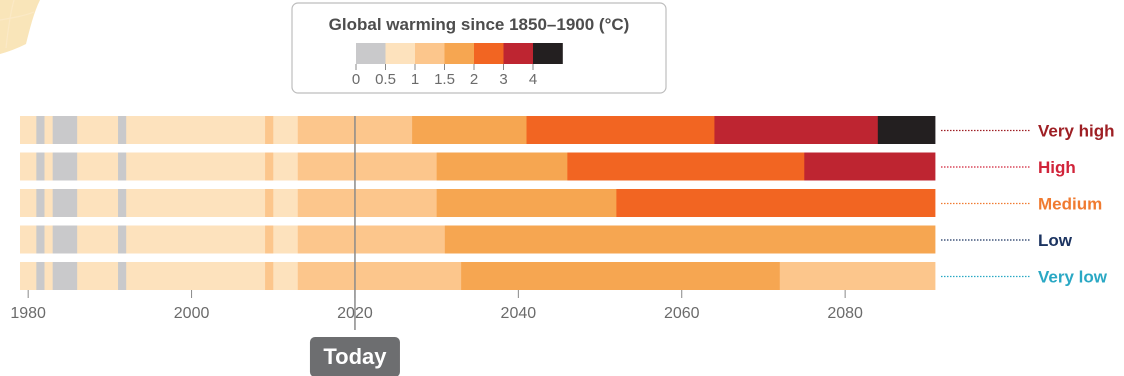 This screenshot has width=1124, height=376. What do you see at coordinates (533, 79) in the screenshot?
I see `legend-tick-label: 4` at bounding box center [533, 79].